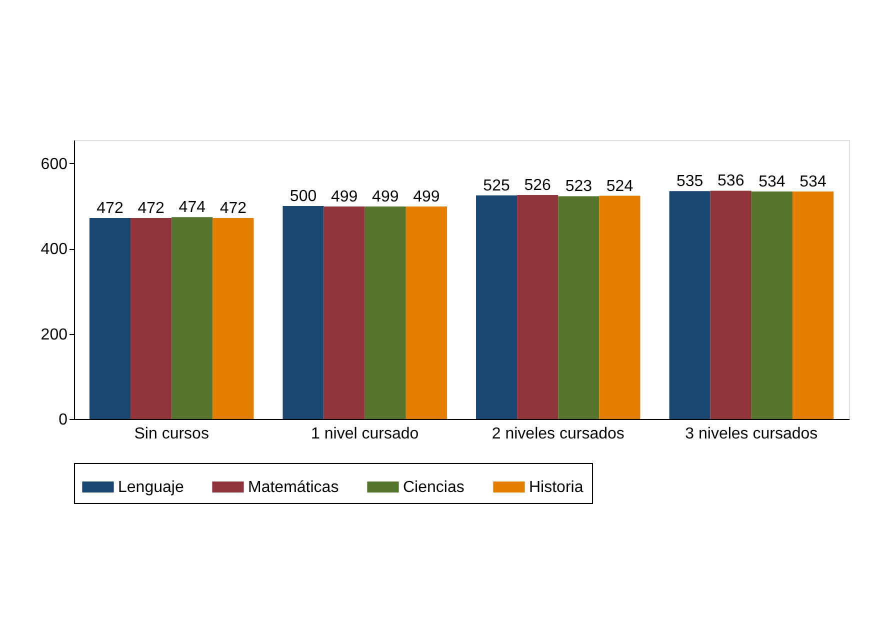 This screenshot has height=640, width=870. Describe the element at coordinates (151, 487) in the screenshot. I see `legend-label: Lenguaje` at that location.